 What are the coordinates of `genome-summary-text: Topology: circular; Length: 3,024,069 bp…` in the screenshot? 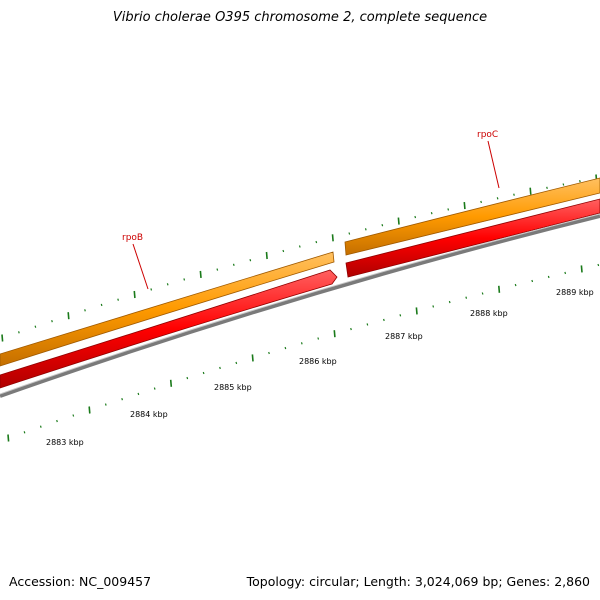 It's located at (418, 581).